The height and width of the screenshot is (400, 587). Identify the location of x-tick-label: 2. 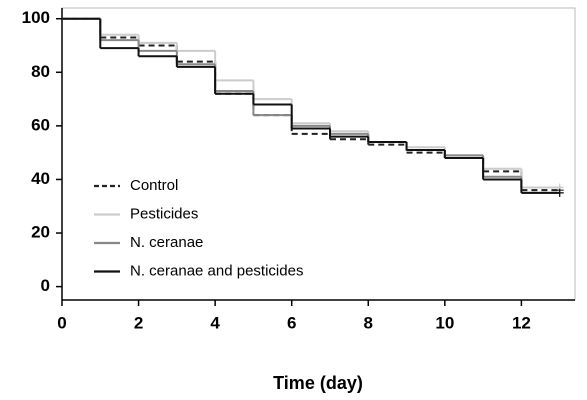
(138, 322).